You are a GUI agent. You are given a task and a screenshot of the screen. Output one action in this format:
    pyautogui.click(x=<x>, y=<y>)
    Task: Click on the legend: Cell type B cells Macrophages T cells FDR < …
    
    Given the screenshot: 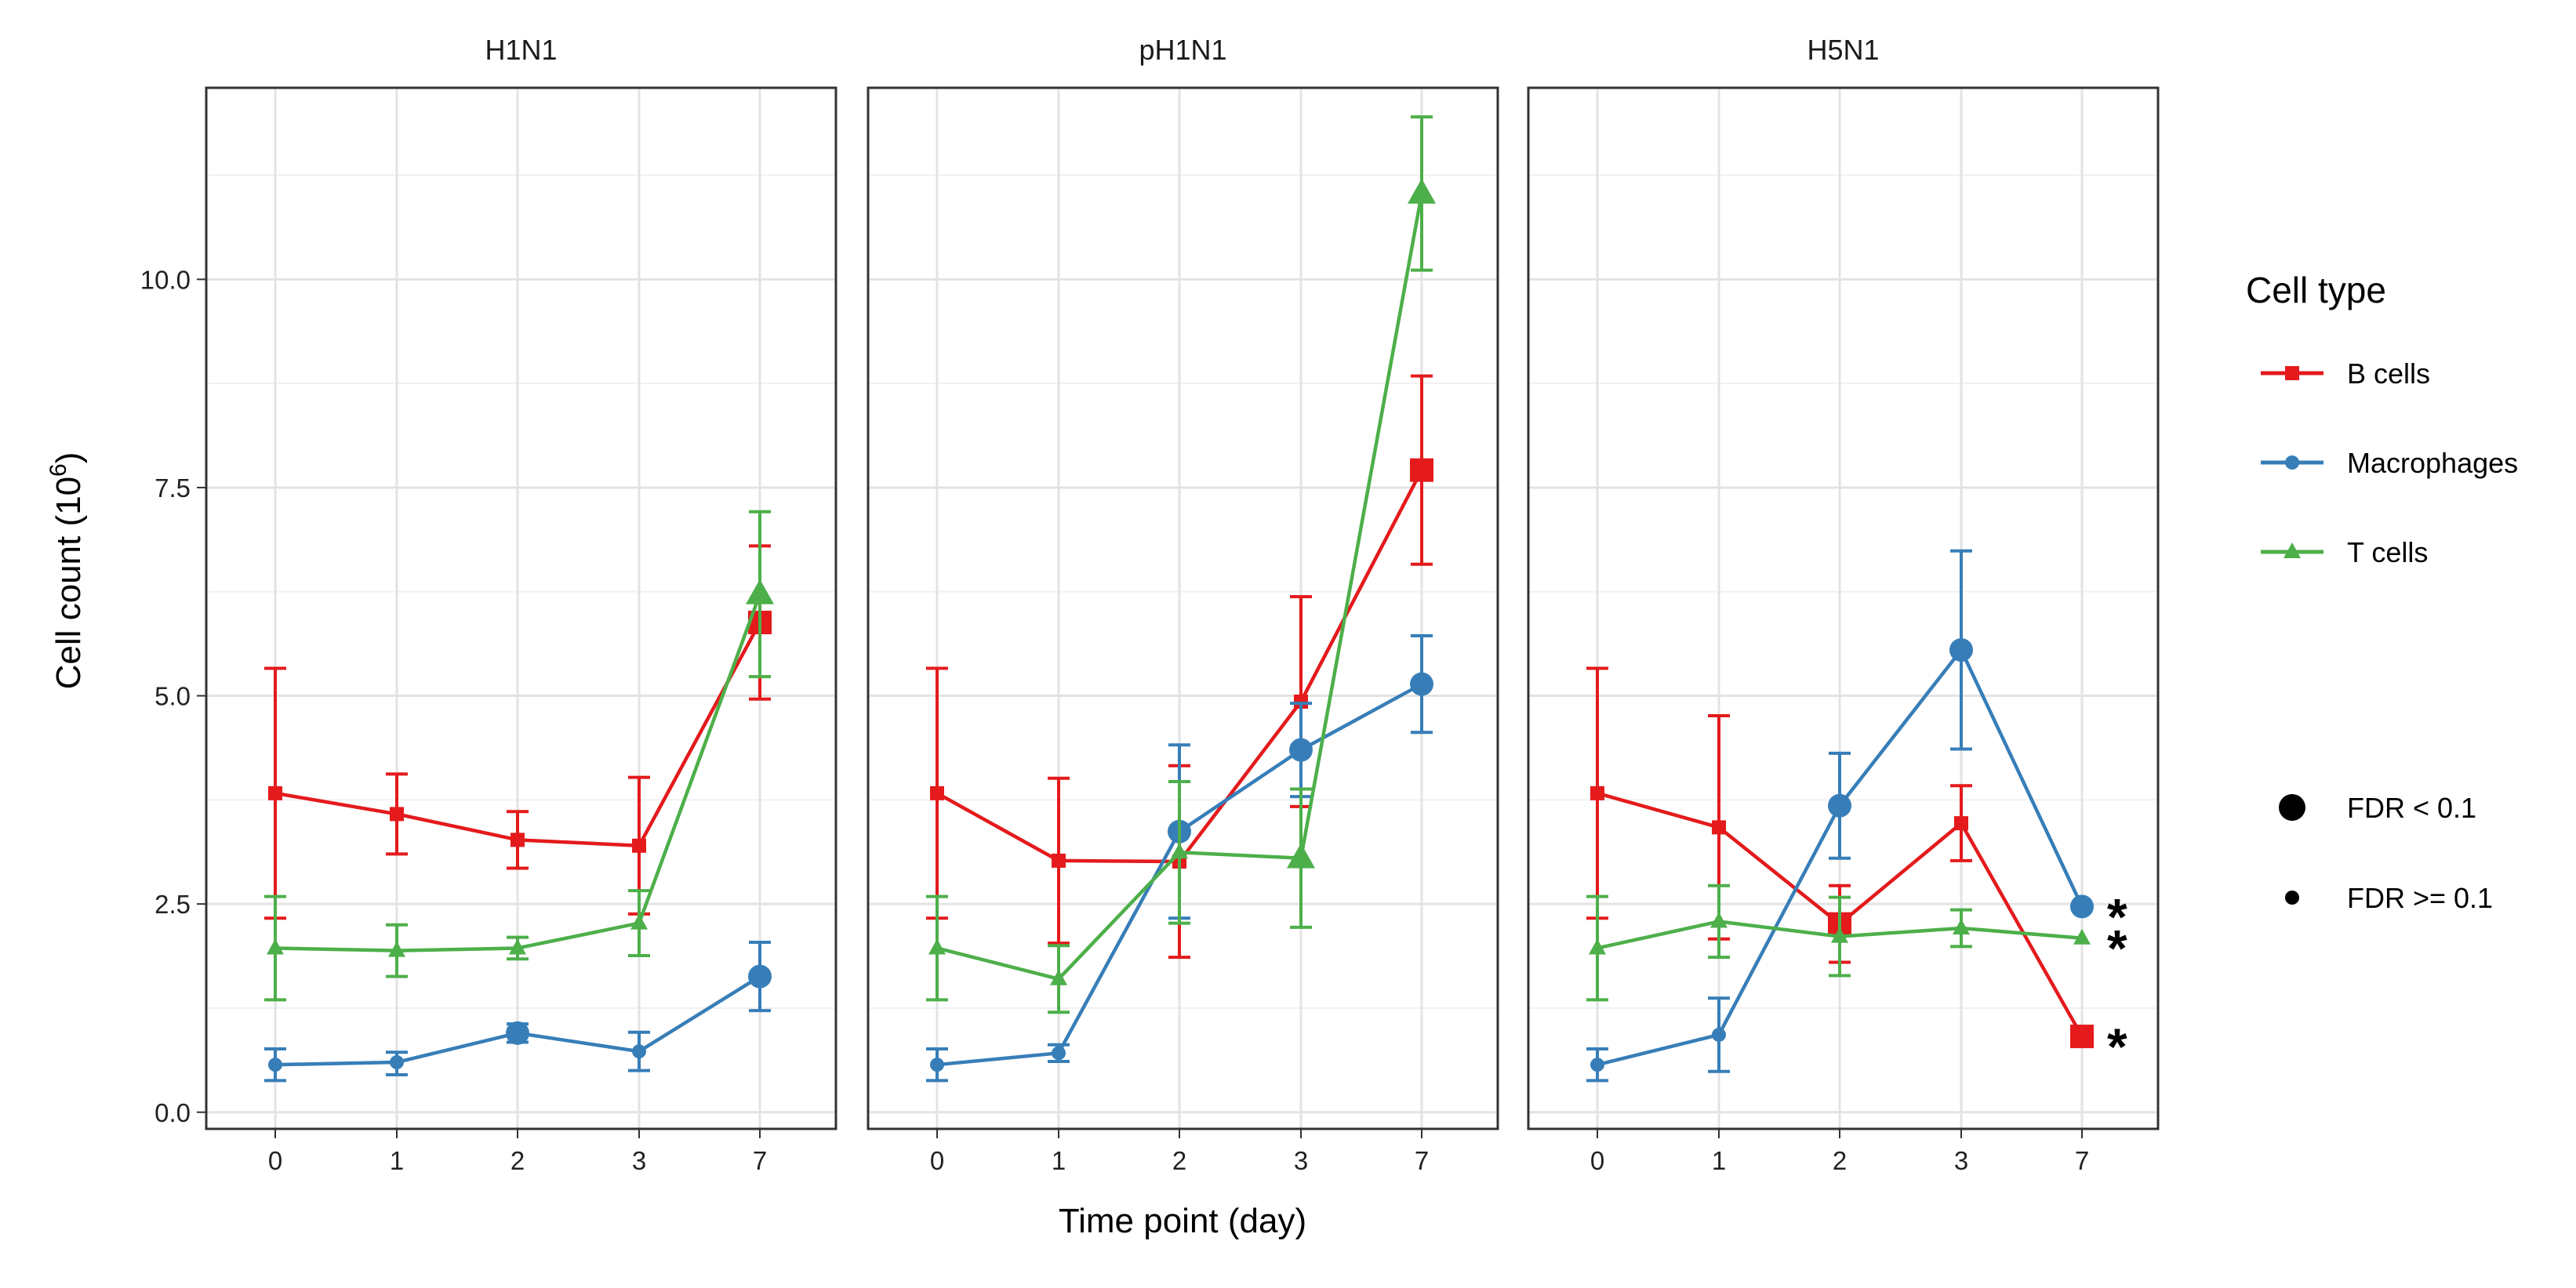 What is the action you would take?
    pyautogui.click(x=2382, y=592)
    